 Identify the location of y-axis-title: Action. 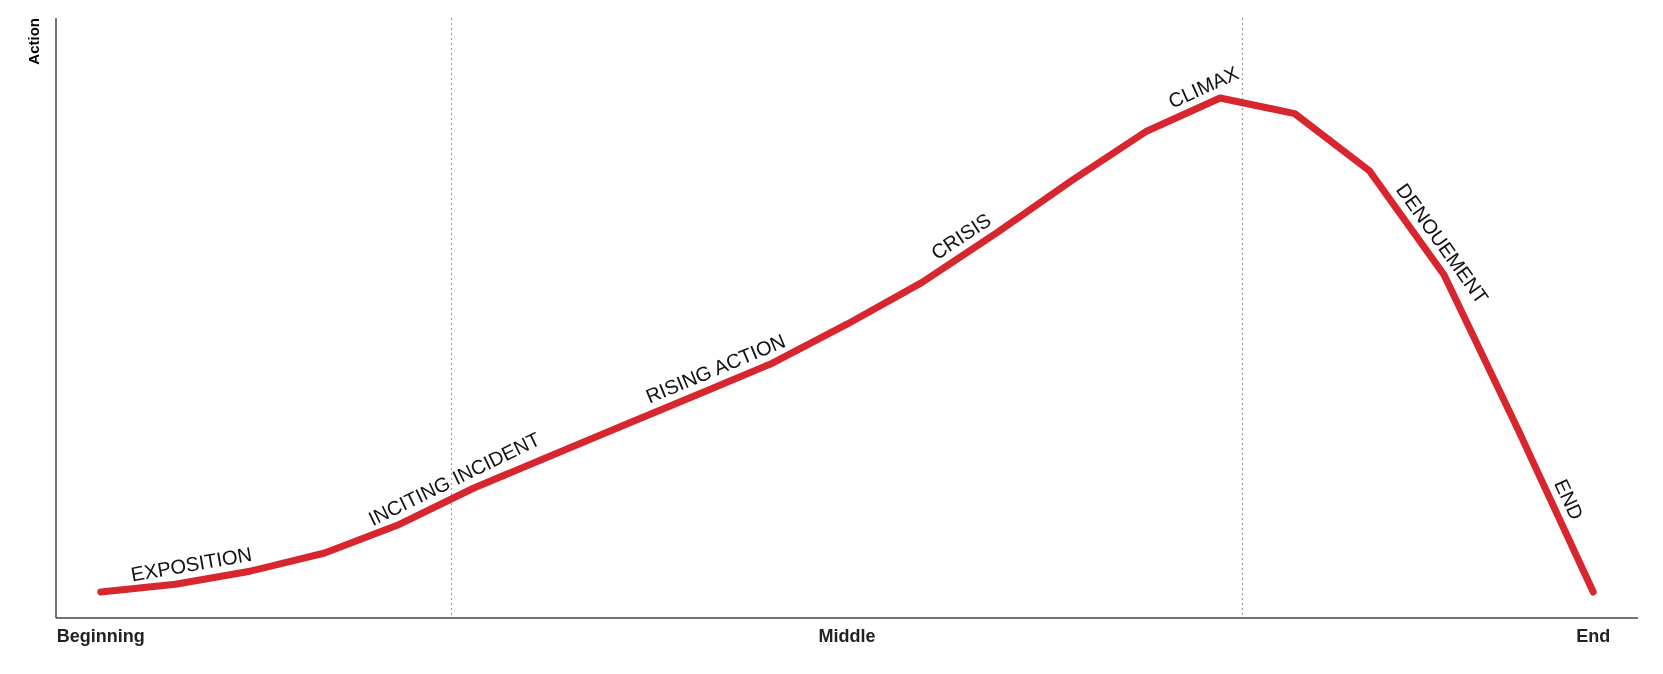
(34, 41).